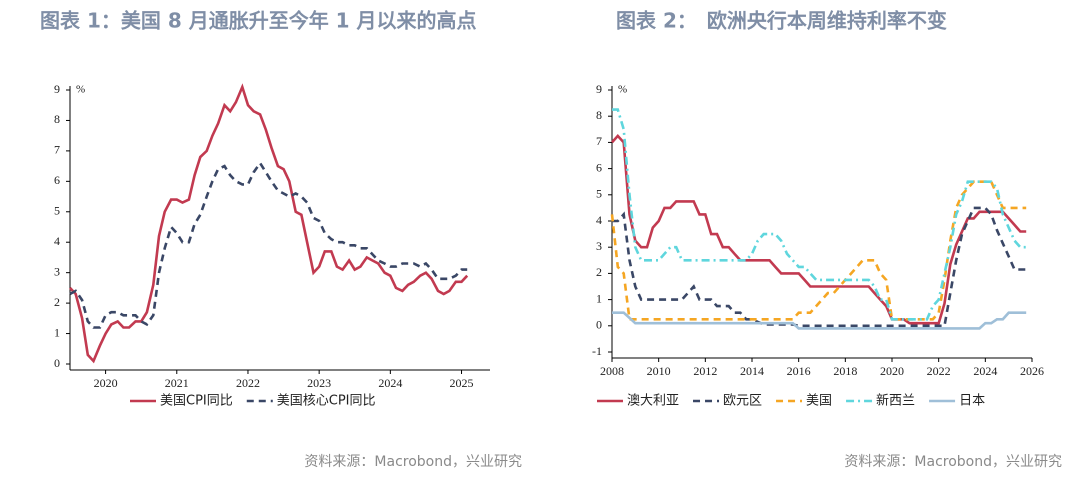 This screenshot has width=1080, height=481. Describe the element at coordinates (752, 371) in the screenshot. I see `x-tick-label: 2014` at that location.